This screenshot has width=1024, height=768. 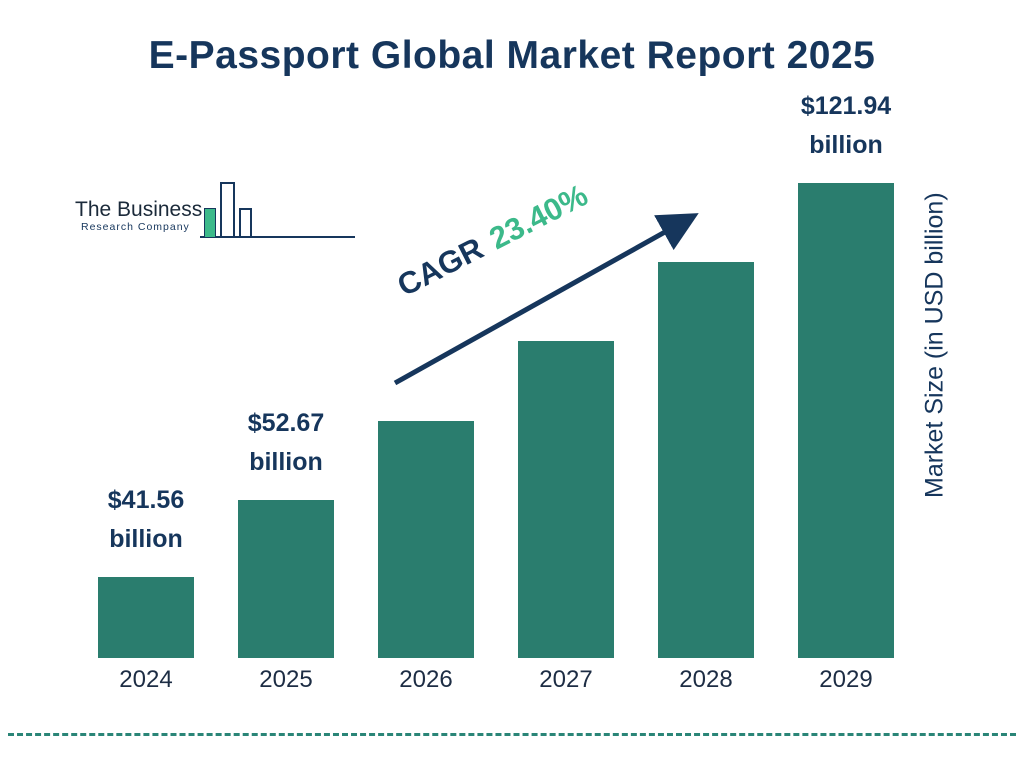 What do you see at coordinates (512, 734) in the screenshot?
I see `bottom-dashed-divider` at bounding box center [512, 734].